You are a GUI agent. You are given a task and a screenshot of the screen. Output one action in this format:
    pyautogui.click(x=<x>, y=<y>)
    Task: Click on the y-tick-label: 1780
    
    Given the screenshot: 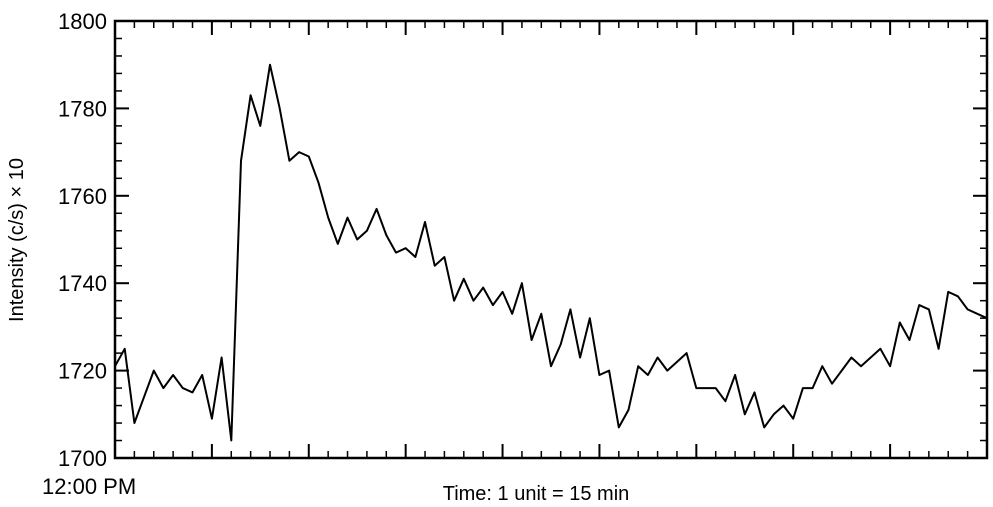 What is the action you would take?
    pyautogui.click(x=82, y=108)
    